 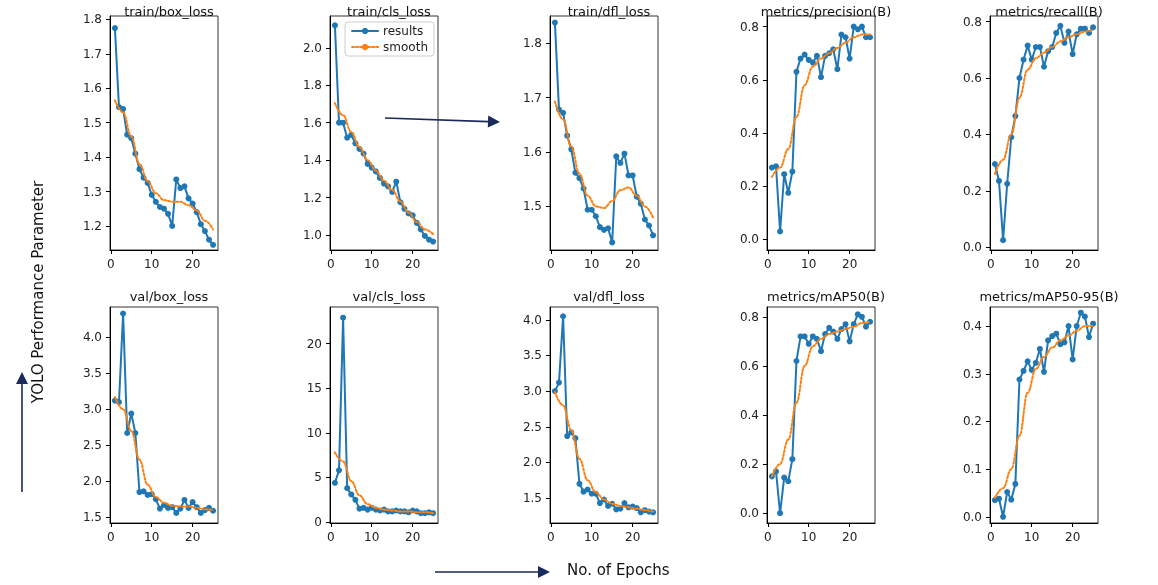 I want to click on chart-title: metrics/precision(B), so click(x=826, y=11).